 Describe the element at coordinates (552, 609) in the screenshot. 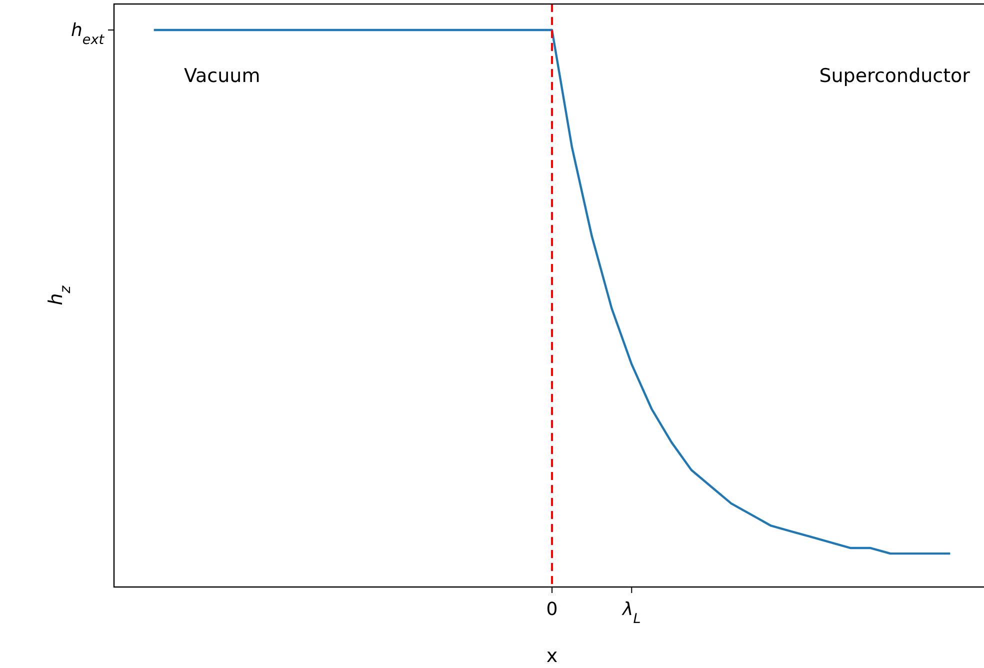

I see `x-tick-label: 0` at that location.